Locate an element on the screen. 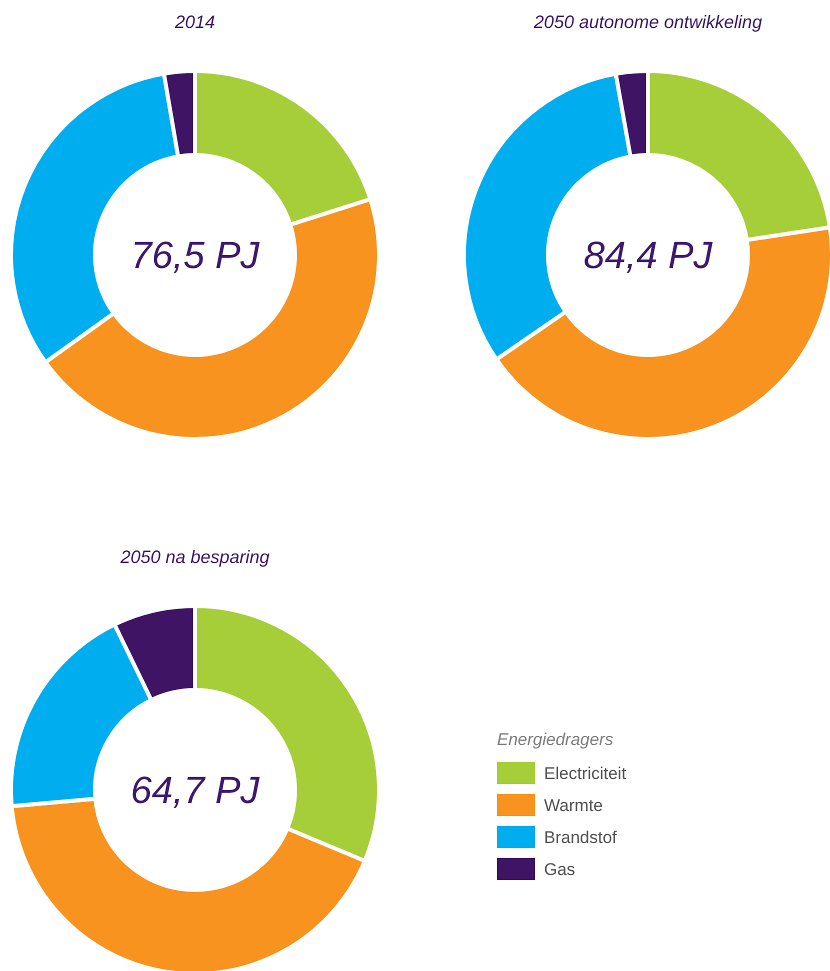 The height and width of the screenshot is (971, 830). legend-label: Electriciteit is located at coordinates (585, 773).